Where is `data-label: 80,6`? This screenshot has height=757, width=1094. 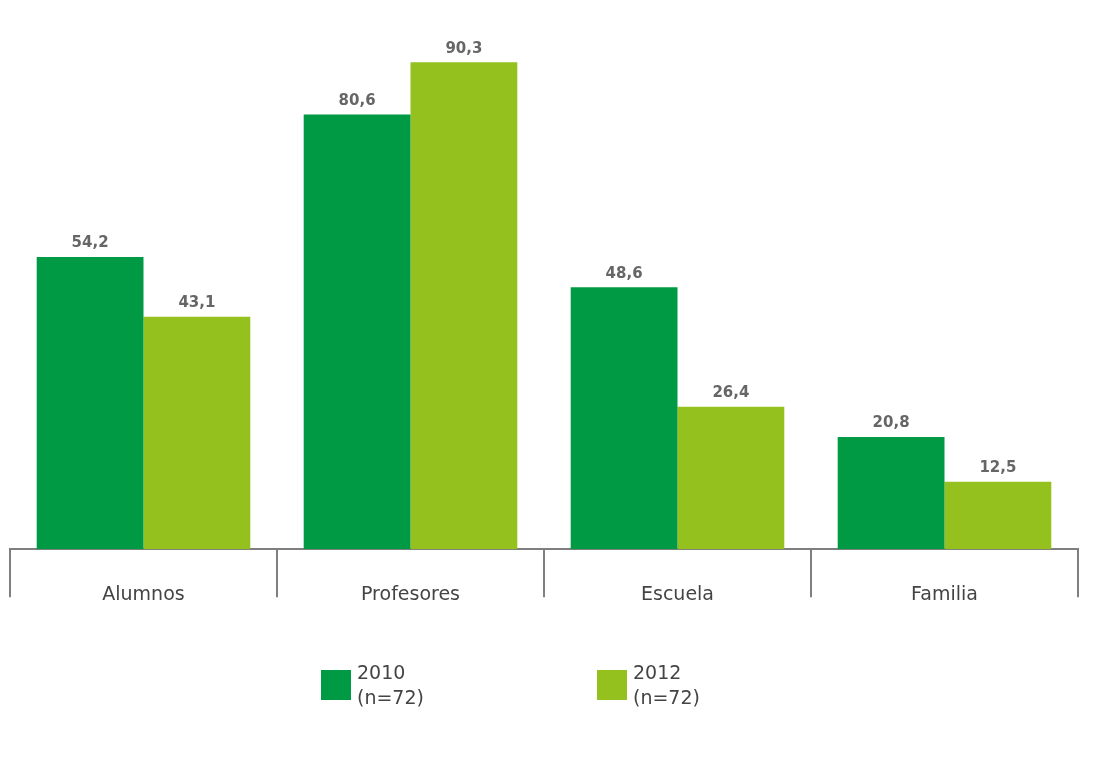 data-label: 80,6 is located at coordinates (357, 100).